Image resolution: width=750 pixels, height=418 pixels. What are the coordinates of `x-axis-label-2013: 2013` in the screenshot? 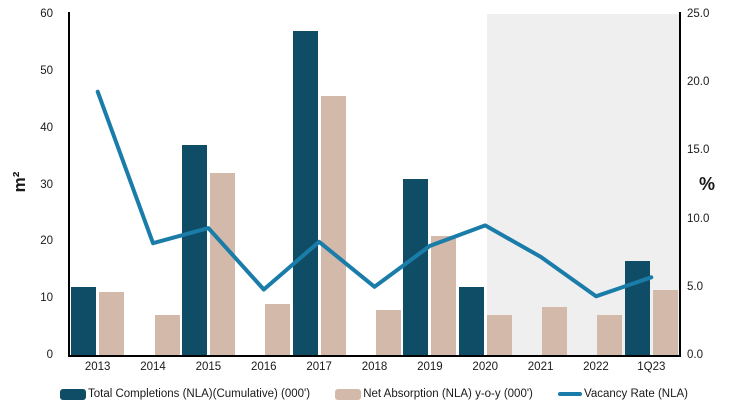 It's located at (97, 367).